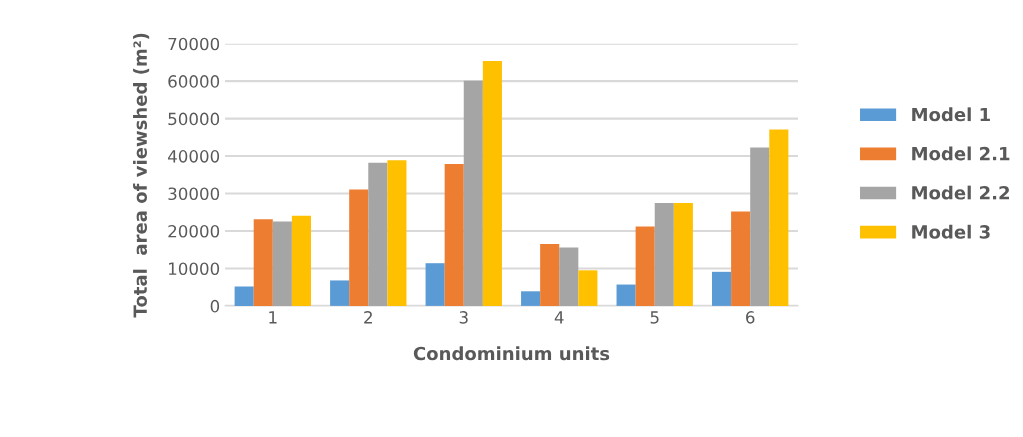  What do you see at coordinates (194, 231) in the screenshot?
I see `y-tick-label: 20000` at bounding box center [194, 231].